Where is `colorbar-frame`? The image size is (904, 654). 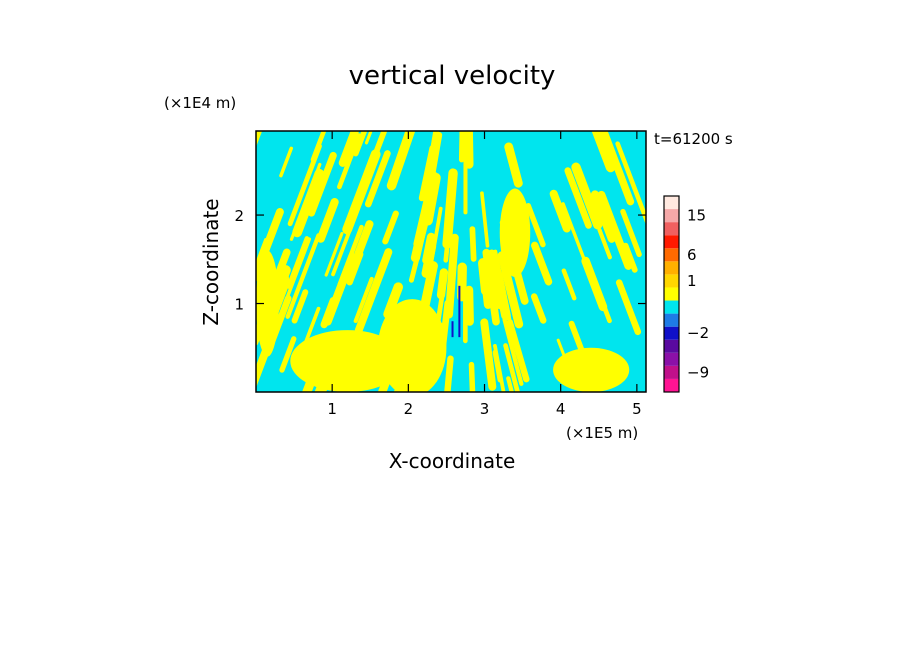 colorbar-frame is located at coordinates (671, 294).